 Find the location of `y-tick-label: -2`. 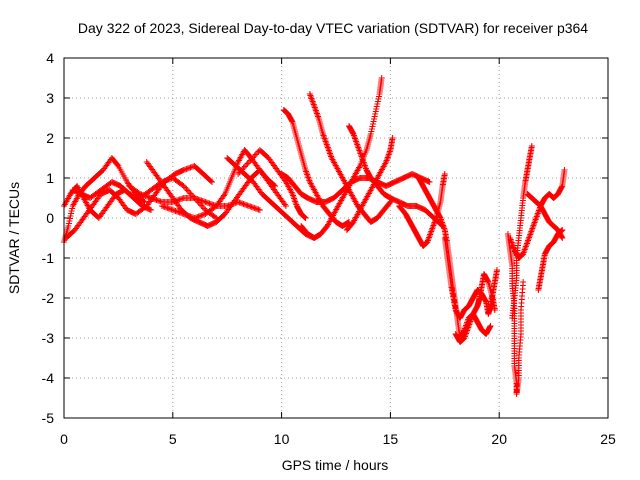

y-tick-label: -2 is located at coordinates (48, 298).